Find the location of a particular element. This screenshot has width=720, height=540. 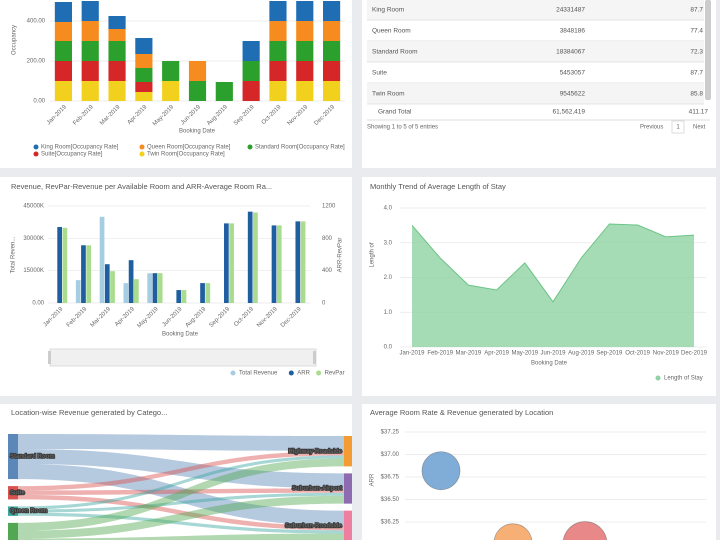

y-tick-label: 800 is located at coordinates (327, 239).